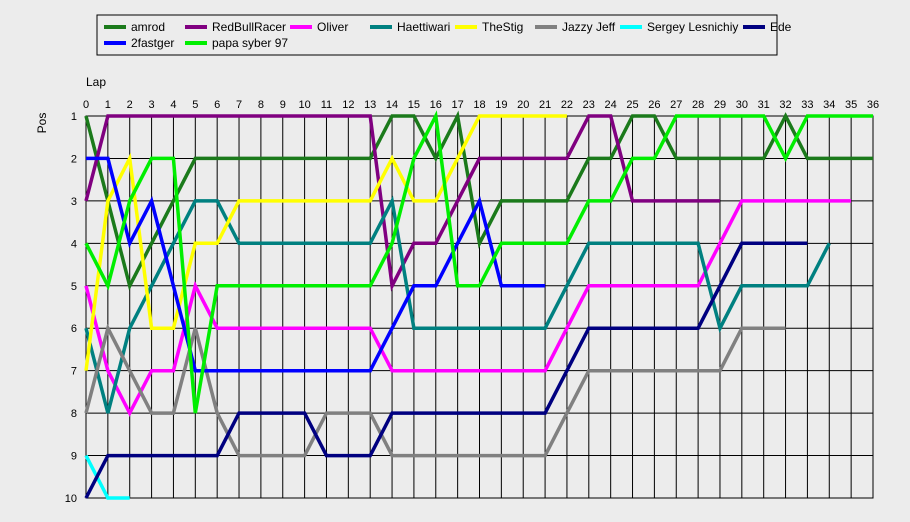 The image size is (910, 522). Describe the element at coordinates (567, 105) in the screenshot. I see `x-tick-label: 22` at that location.